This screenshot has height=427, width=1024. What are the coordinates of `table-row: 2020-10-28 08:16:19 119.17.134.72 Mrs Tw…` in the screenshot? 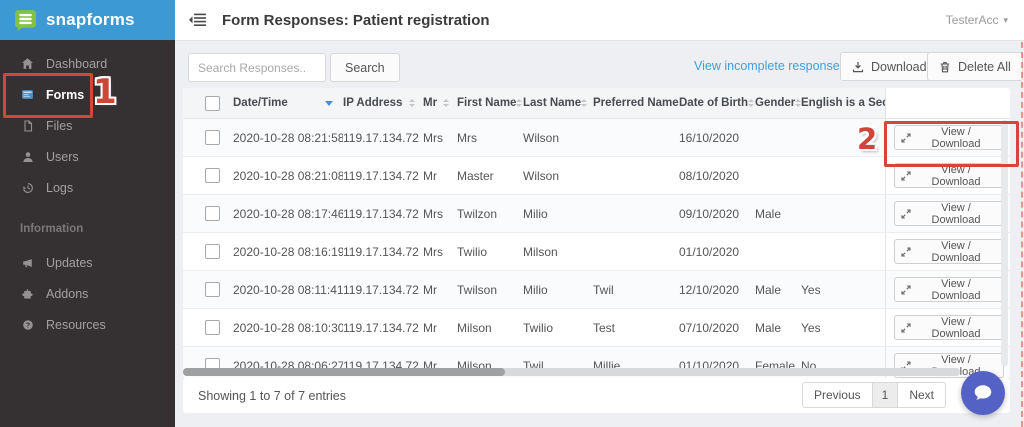 It's located at (596, 252).